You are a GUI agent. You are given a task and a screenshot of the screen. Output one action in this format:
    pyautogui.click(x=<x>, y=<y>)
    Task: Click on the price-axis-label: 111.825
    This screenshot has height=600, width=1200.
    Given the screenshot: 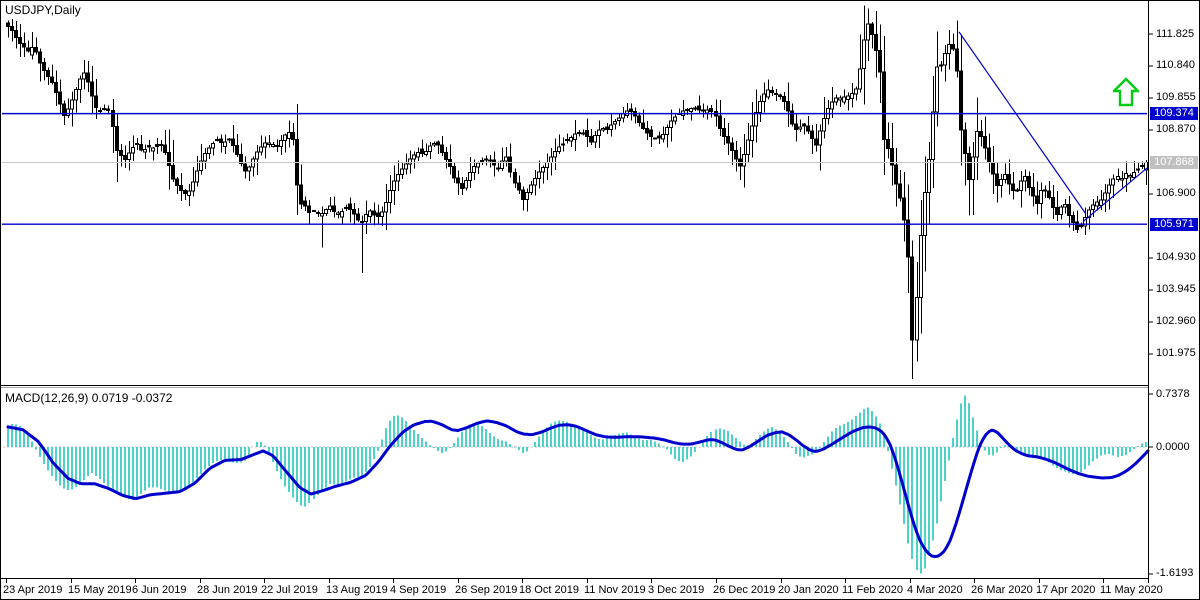 What is the action you would take?
    pyautogui.click(x=1175, y=33)
    